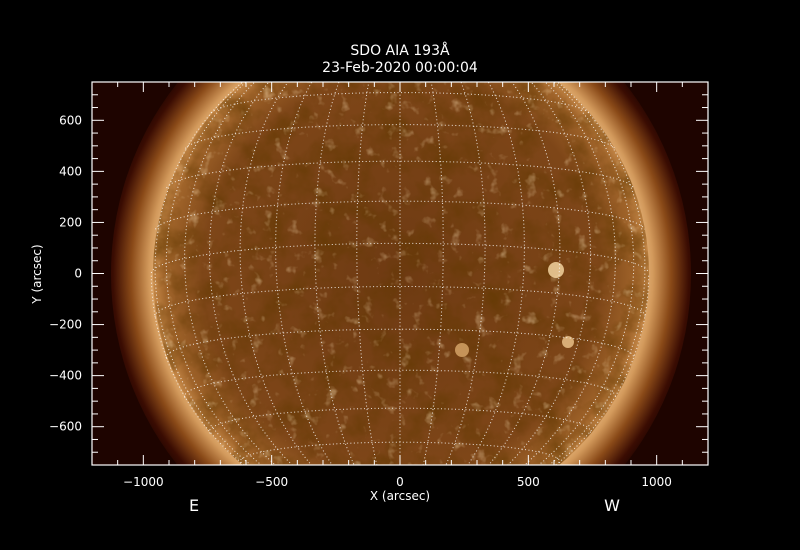 Image resolution: width=800 pixels, height=550 pixels. Describe the element at coordinates (400, 50) in the screenshot. I see `chart-title: SDO AIA 193Å` at that location.